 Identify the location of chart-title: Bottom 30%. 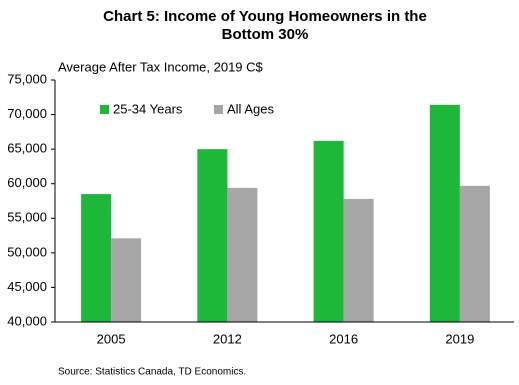
(265, 34).